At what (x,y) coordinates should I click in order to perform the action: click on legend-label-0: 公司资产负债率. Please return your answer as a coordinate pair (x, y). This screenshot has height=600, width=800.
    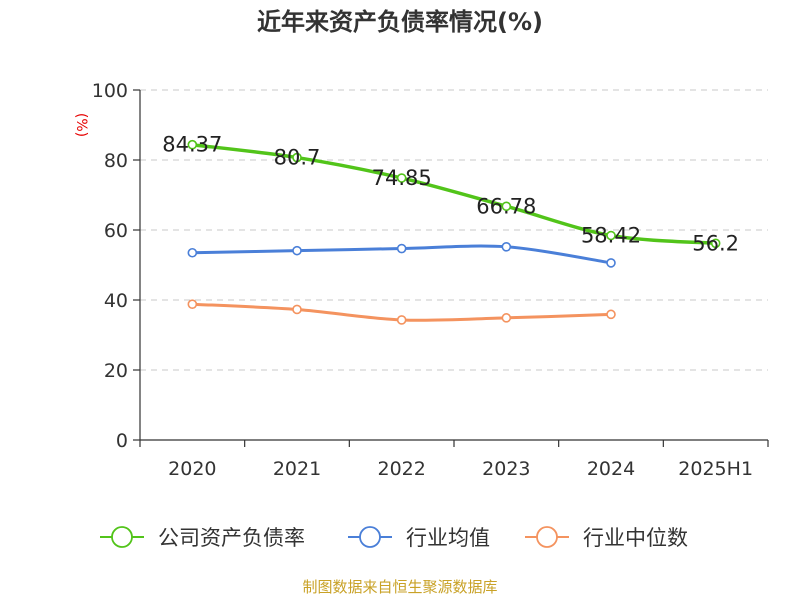
    Looking at the image, I should click on (231, 538).